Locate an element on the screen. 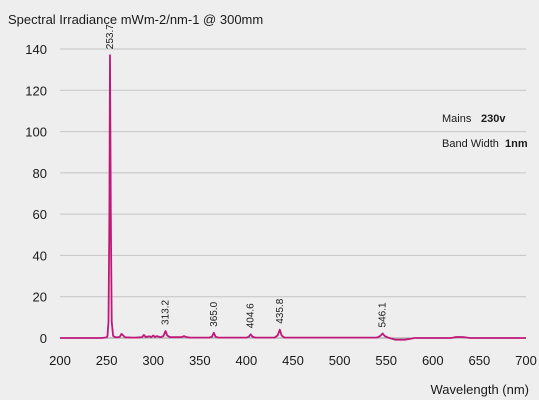 The image size is (539, 400). x-tick-label: 300 is located at coordinates (153, 360).